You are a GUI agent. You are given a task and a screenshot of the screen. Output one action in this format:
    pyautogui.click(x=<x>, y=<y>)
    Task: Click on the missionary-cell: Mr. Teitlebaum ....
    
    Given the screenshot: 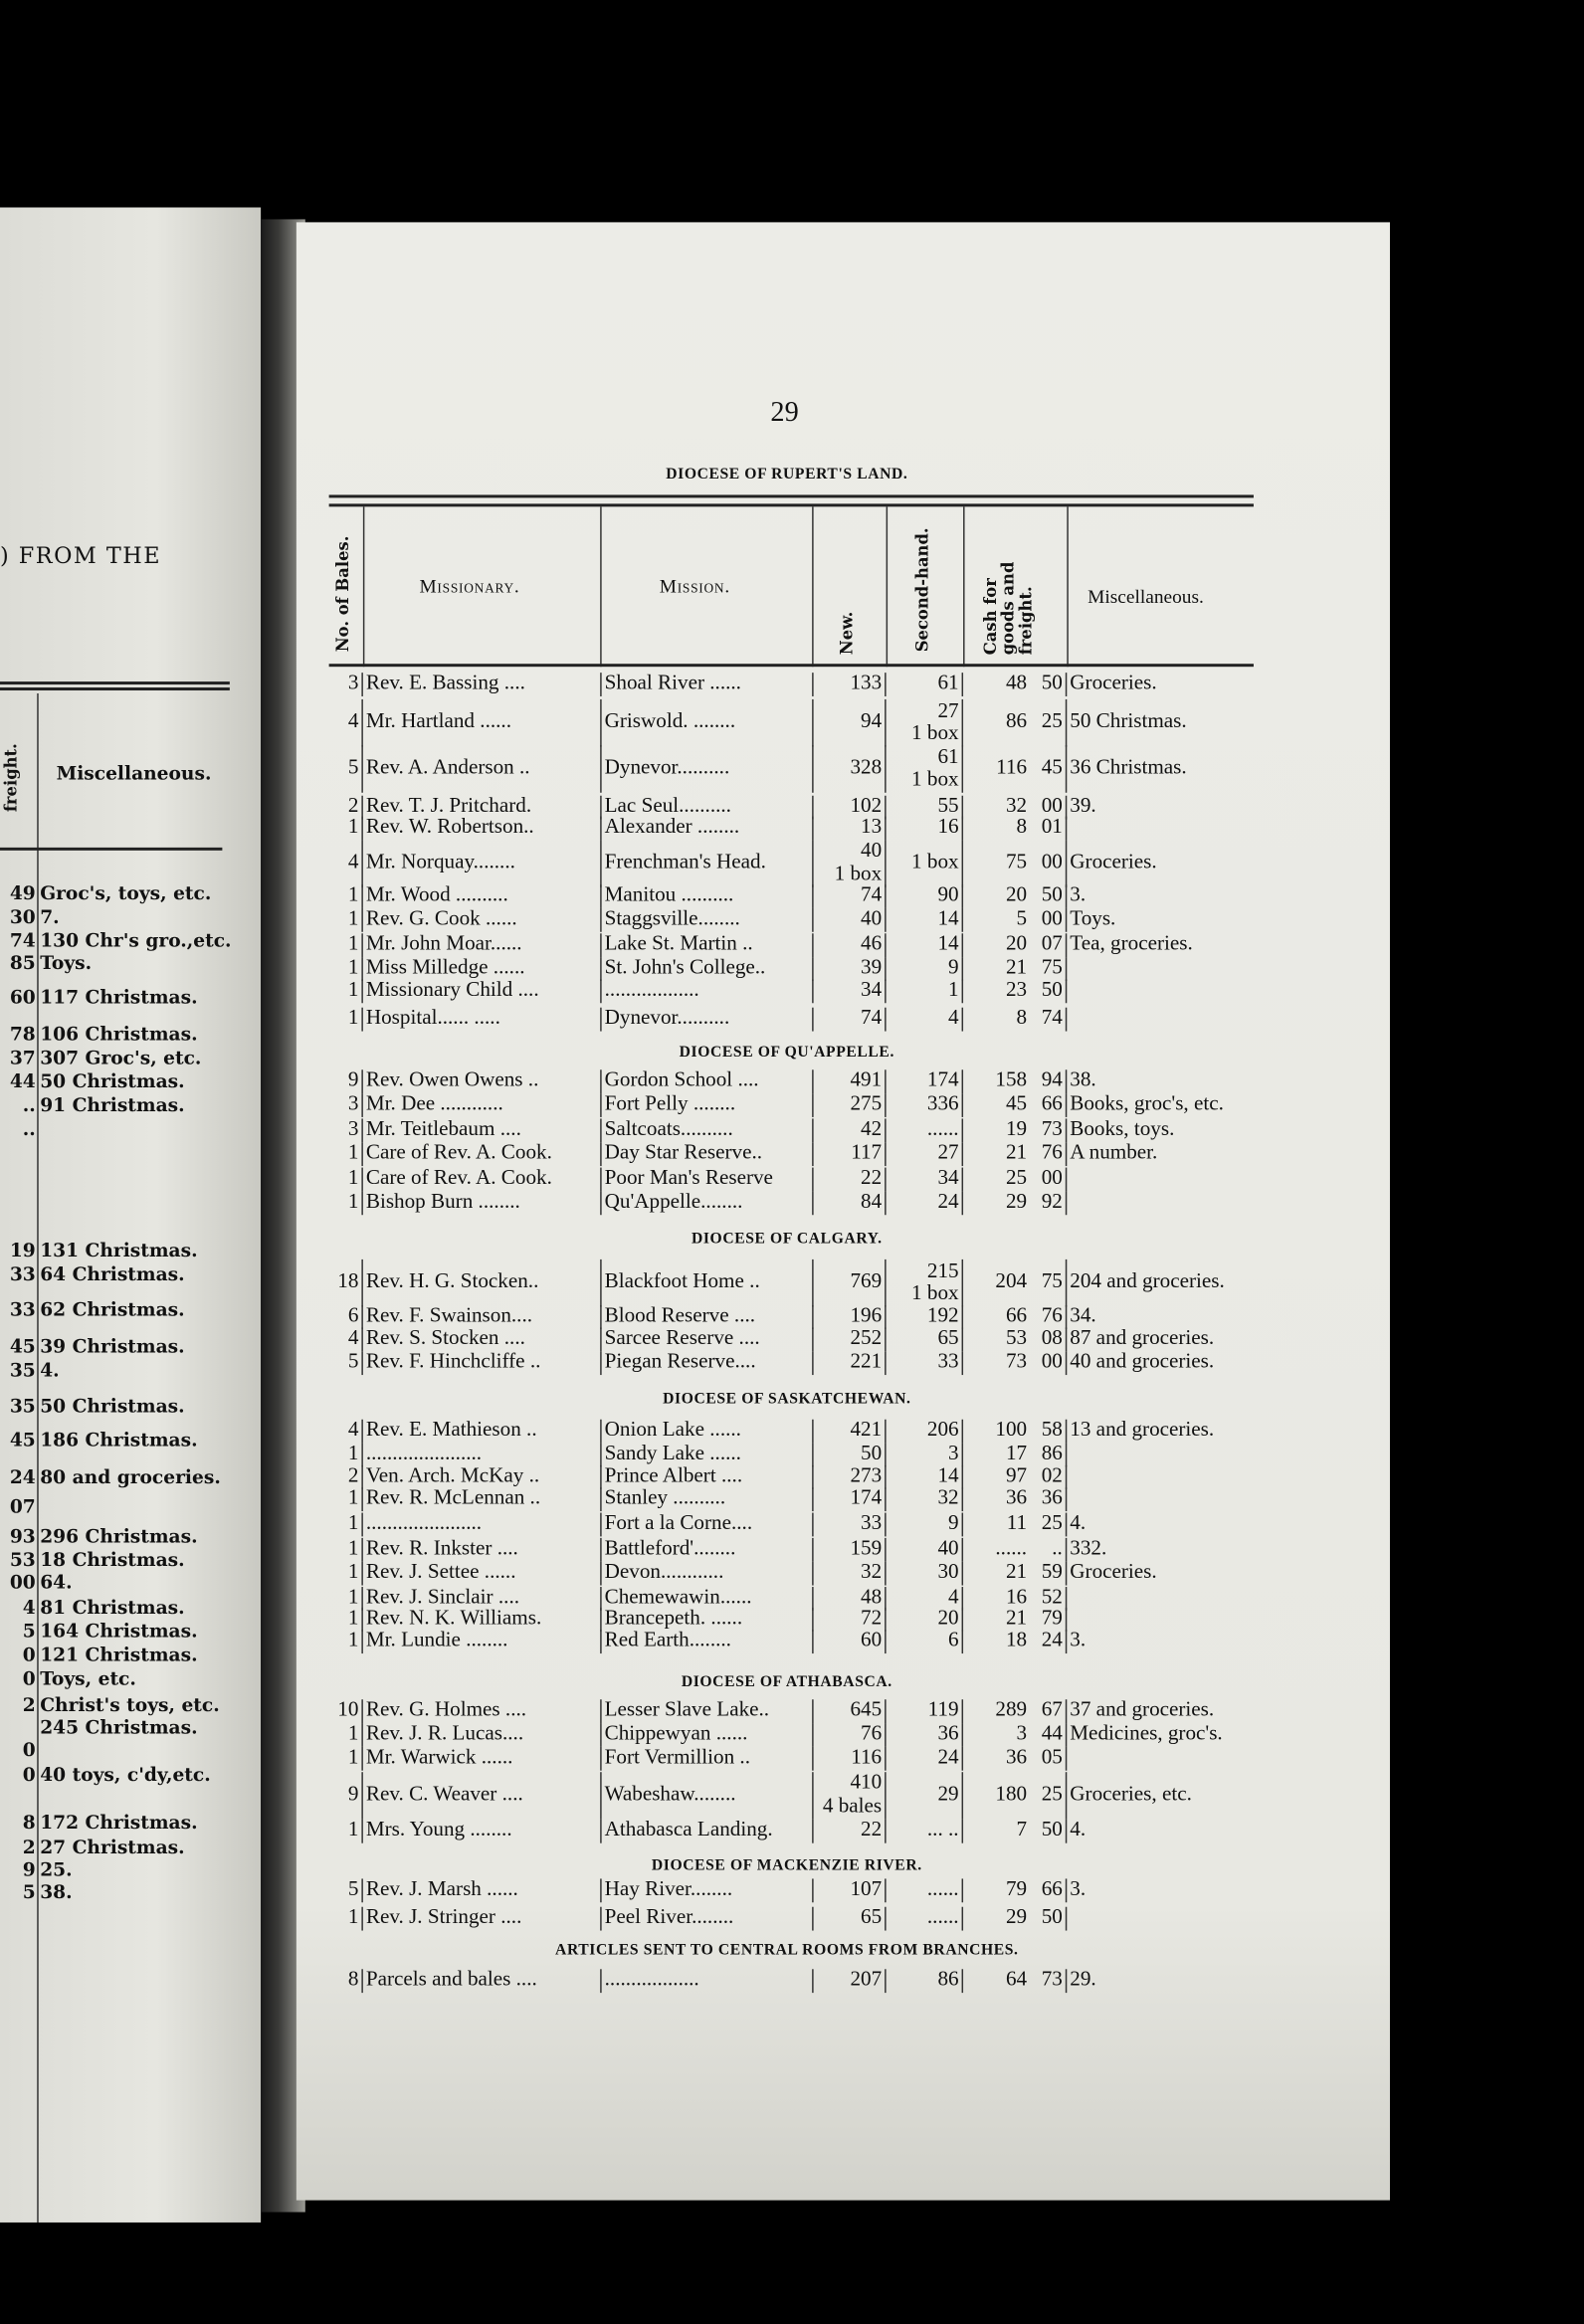 What is the action you would take?
    pyautogui.click(x=443, y=1130)
    